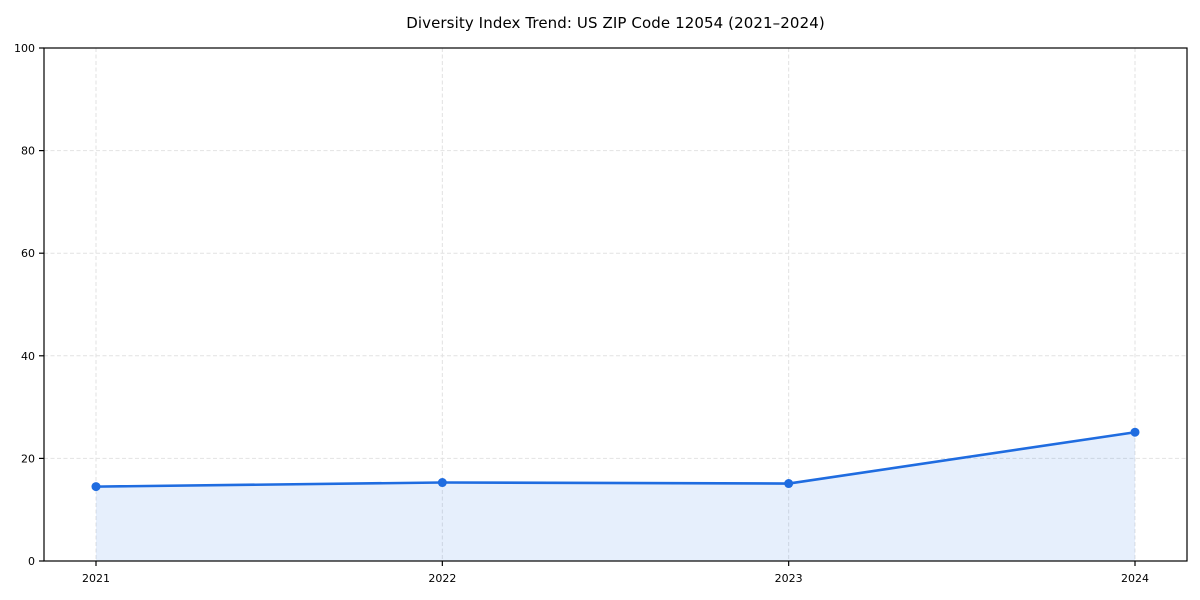 The width and height of the screenshot is (1200, 600). Describe the element at coordinates (442, 578) in the screenshot. I see `x-tick-label: 2022` at that location.